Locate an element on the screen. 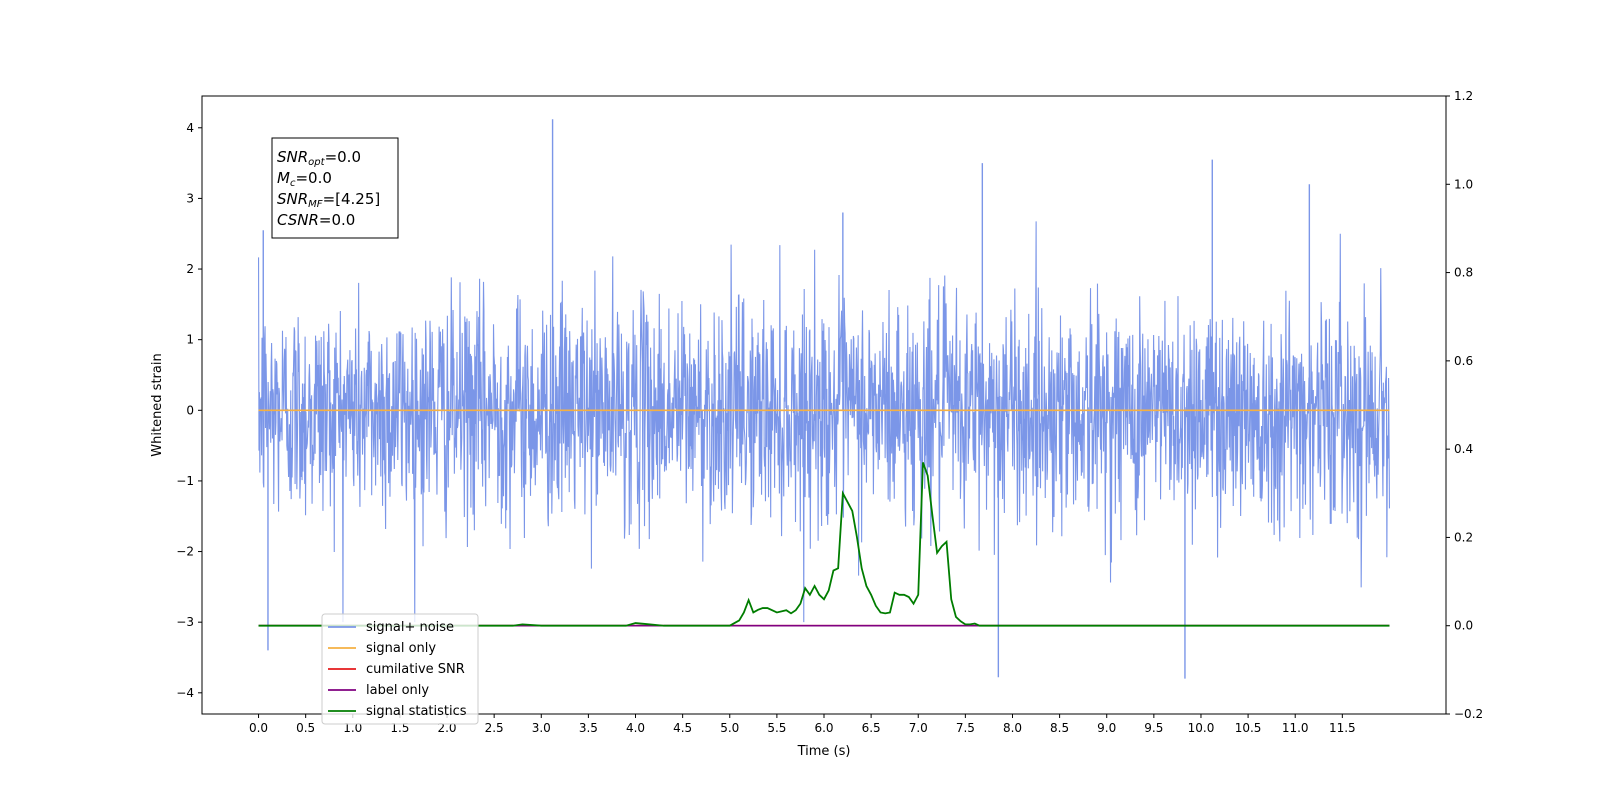  y-axis-right-ticks: 1.2 1.0 0.8 0.6 0.4 0.2 0.0 −0.2 is located at coordinates (1464, 405).